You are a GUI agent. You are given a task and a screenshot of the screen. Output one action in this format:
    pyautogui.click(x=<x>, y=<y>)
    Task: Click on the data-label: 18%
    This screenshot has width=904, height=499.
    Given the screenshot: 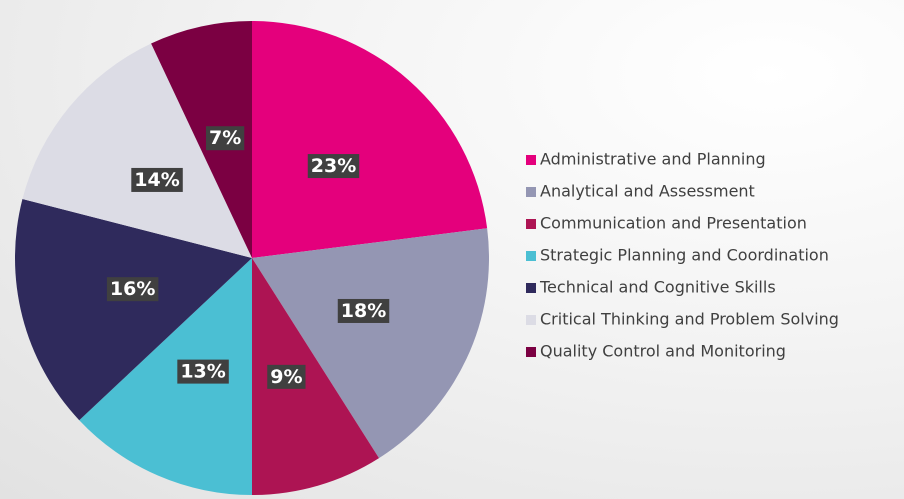 What is the action you would take?
    pyautogui.click(x=363, y=311)
    